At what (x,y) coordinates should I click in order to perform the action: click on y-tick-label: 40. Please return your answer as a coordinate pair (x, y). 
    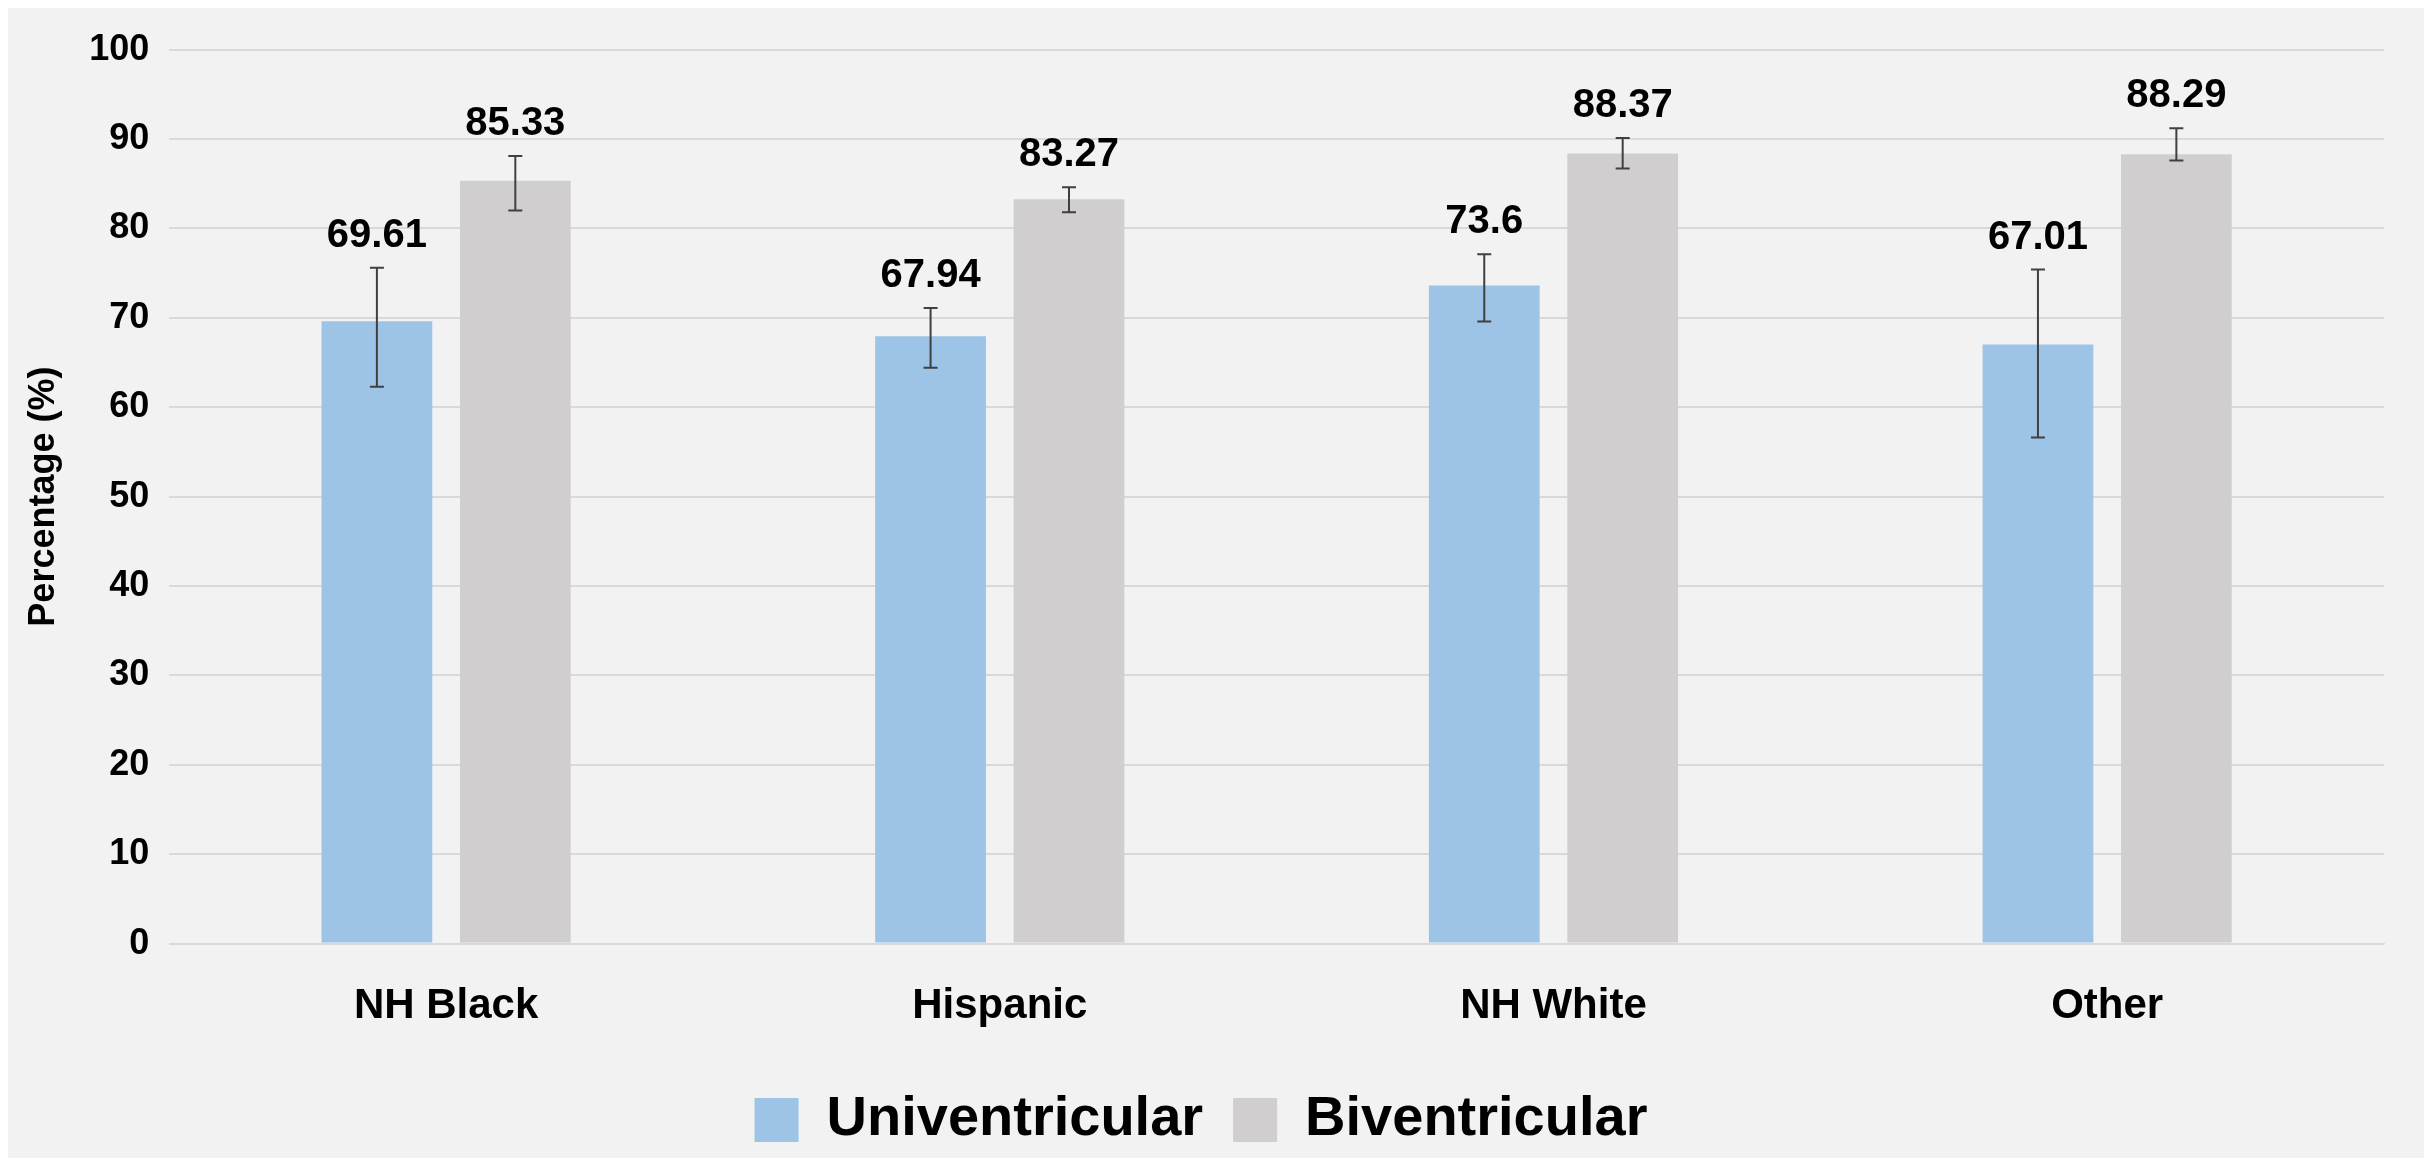
    Looking at the image, I should click on (129, 583).